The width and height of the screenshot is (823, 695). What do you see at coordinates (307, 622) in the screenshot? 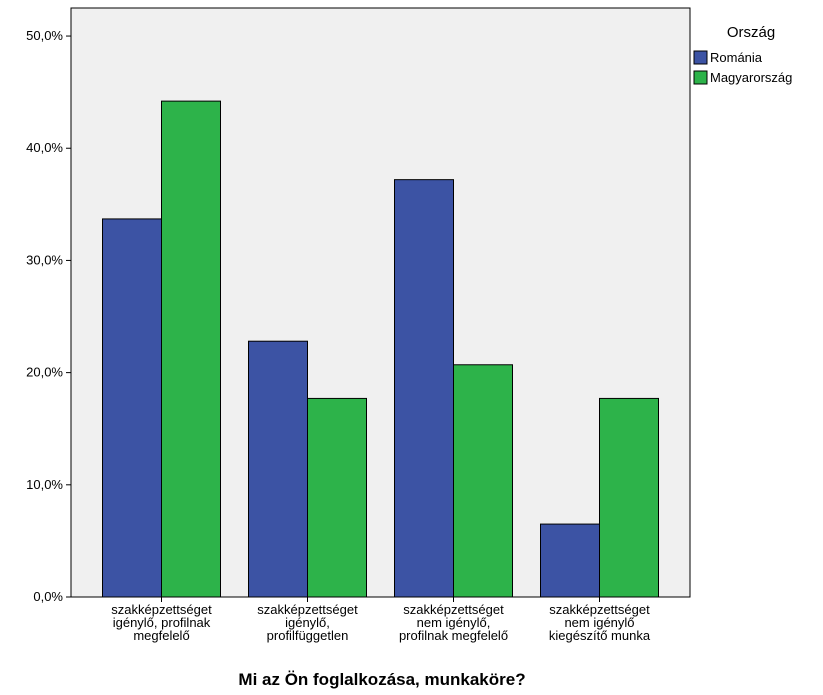
I see `x-category-label: szakképzettséget igénylő, profilfüggetlen` at bounding box center [307, 622].